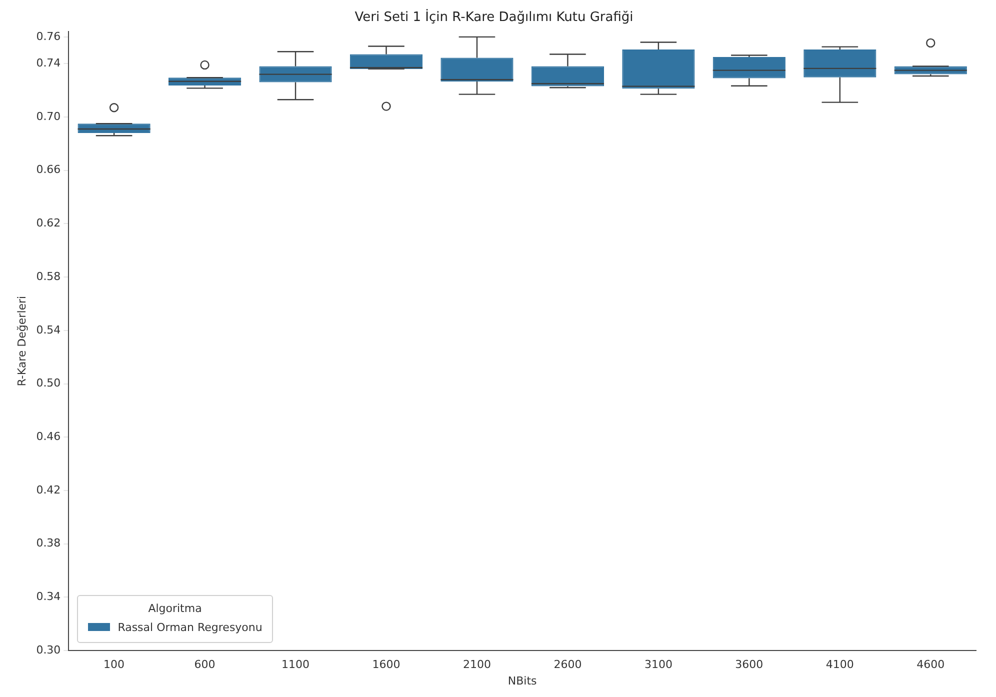 The height and width of the screenshot is (697, 996). I want to click on y-tick-label: 0.42, so click(48, 489).